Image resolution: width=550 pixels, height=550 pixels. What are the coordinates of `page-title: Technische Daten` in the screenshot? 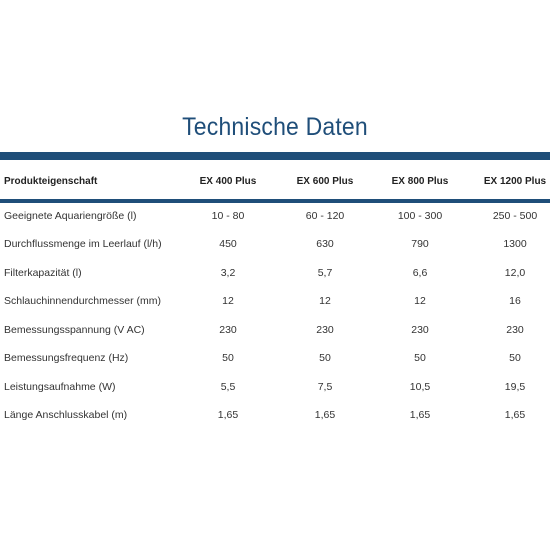 It's located at (275, 127).